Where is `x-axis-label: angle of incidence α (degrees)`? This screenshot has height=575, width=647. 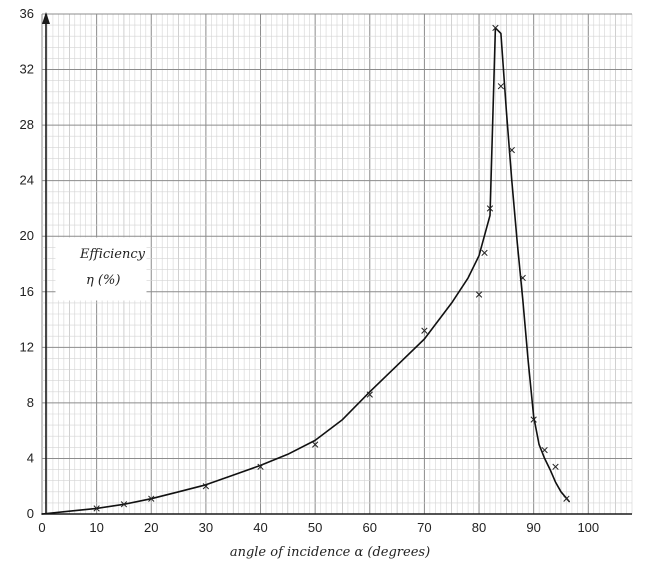
x-axis-label: angle of incidence α (degrees) is located at coordinates (330, 552).